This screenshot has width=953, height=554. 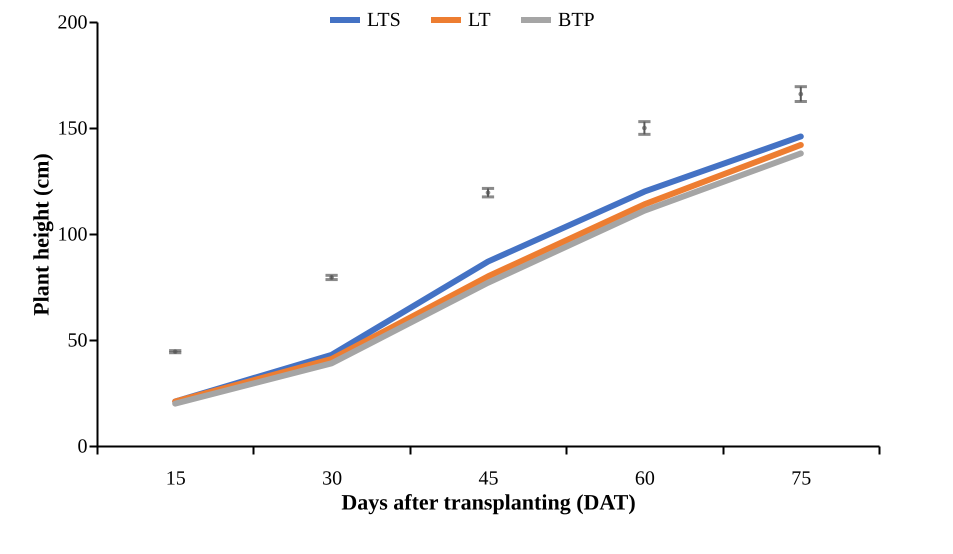 I want to click on y-tick-label: 0, so click(x=83, y=447).